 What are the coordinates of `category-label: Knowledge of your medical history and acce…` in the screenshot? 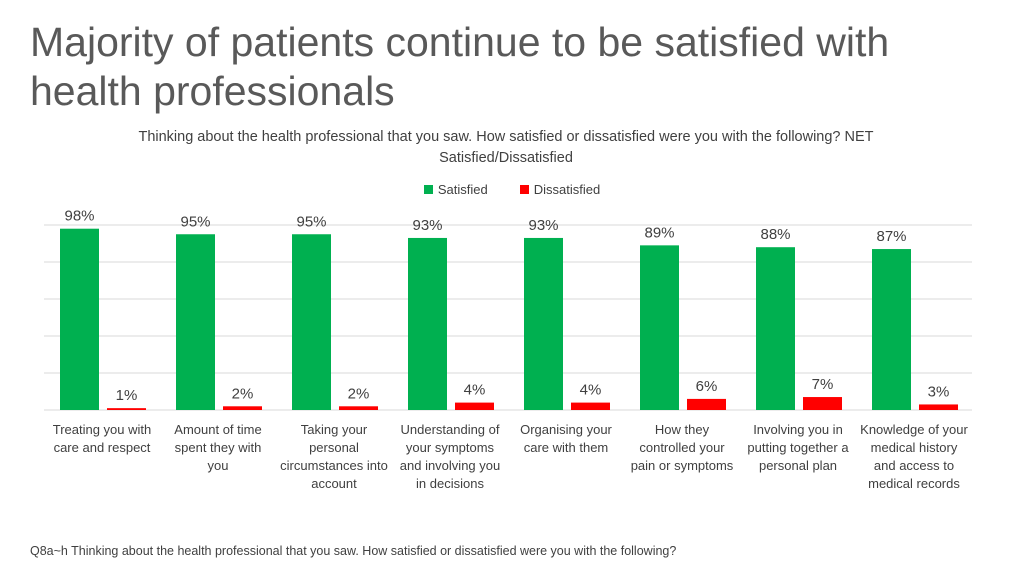 It's located at (914, 456).